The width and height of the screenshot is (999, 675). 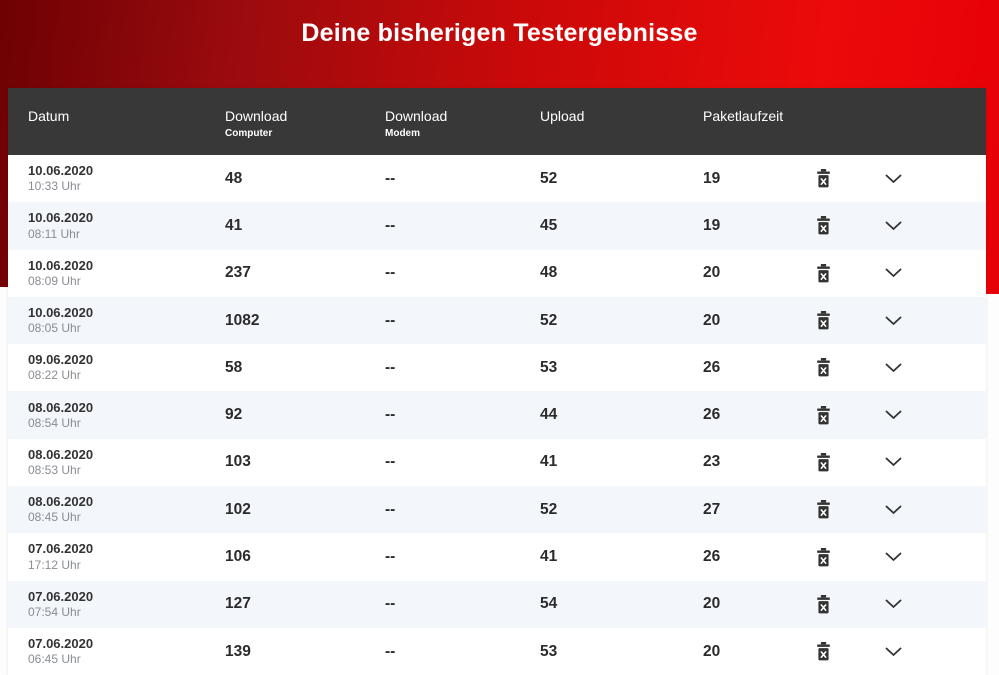 What do you see at coordinates (238, 604) in the screenshot?
I see `download-computer-value: 127` at bounding box center [238, 604].